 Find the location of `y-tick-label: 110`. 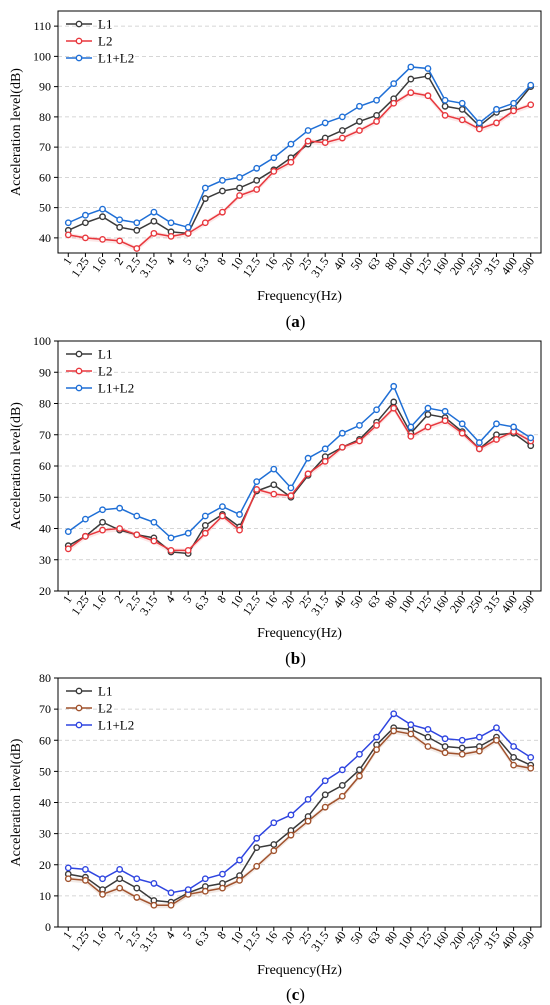

y-tick-label: 110 is located at coordinates (42, 26).